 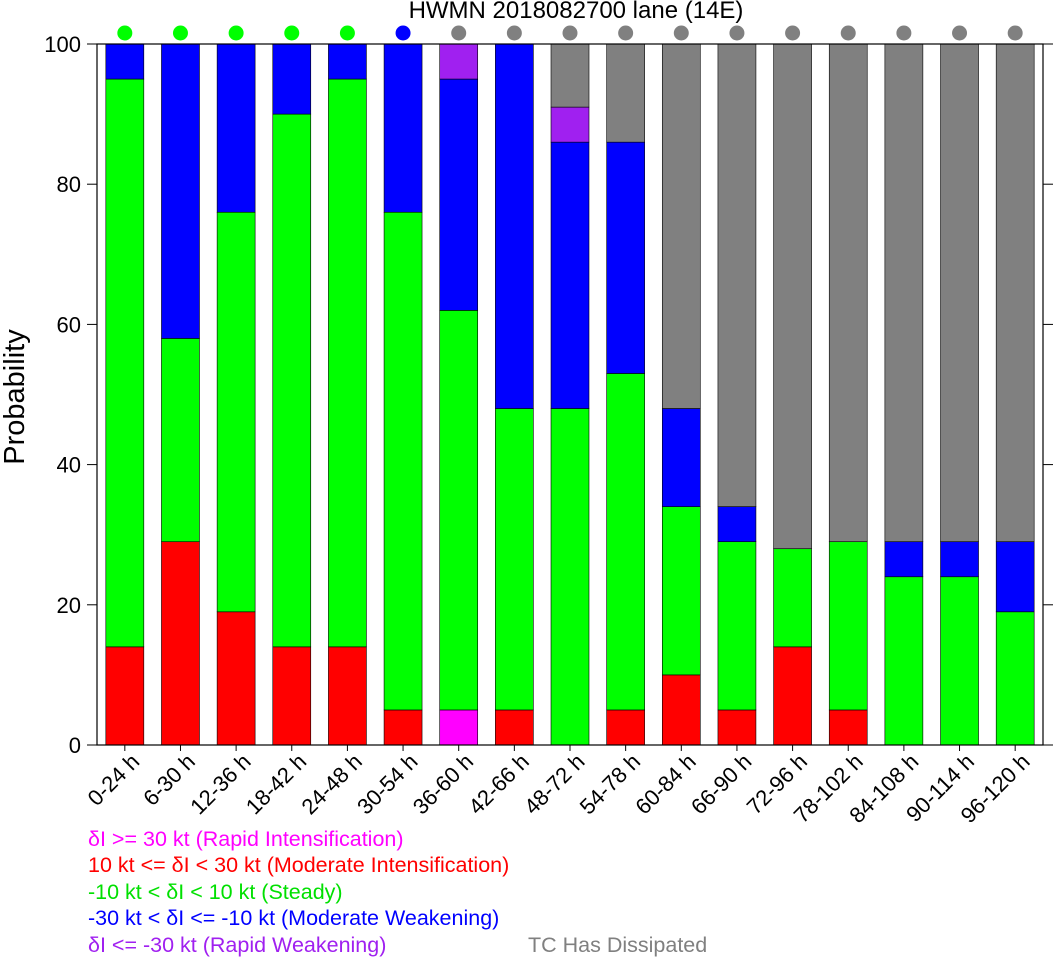 What do you see at coordinates (62, 44) in the screenshot?
I see `y-tick-label: 100` at bounding box center [62, 44].